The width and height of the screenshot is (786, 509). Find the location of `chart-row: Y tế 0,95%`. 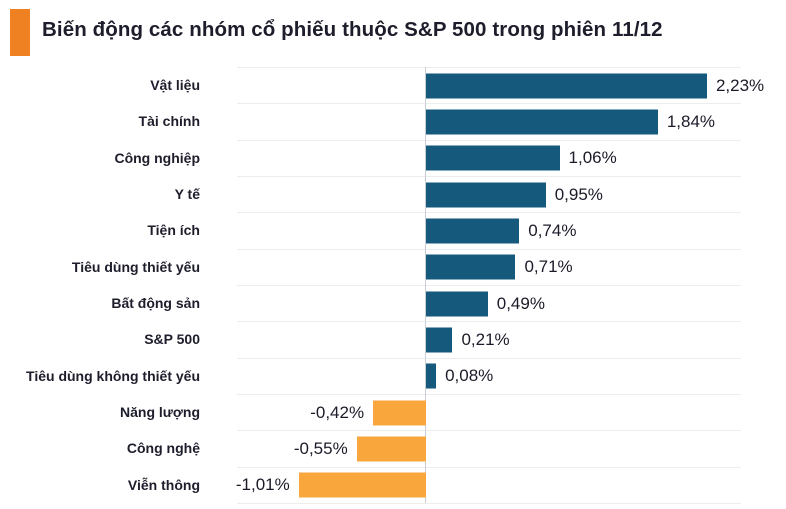

chart-row: Y tế 0,95% is located at coordinates (393, 193).